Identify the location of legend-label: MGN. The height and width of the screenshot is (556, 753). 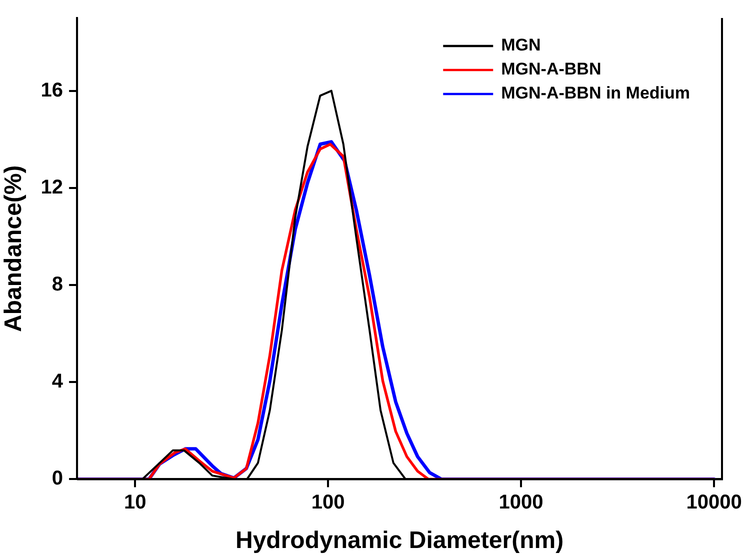
(521, 45).